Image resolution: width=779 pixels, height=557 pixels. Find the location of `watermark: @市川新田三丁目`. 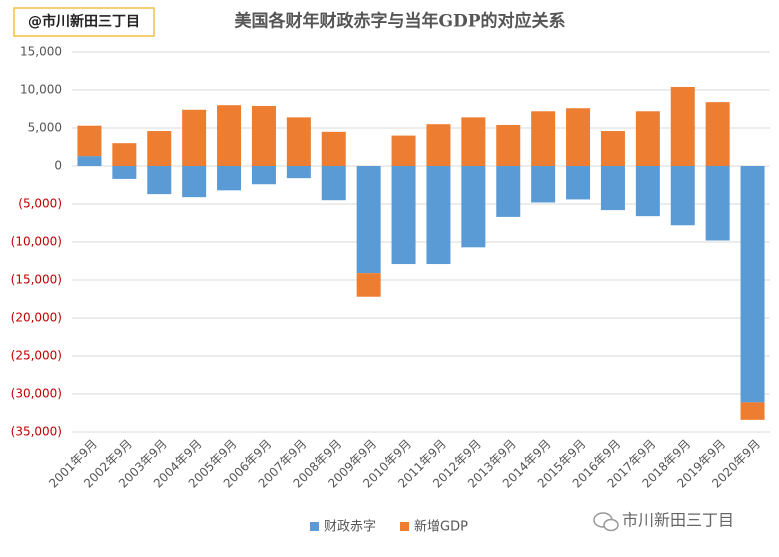

watermark: @市川新田三丁目 is located at coordinates (84, 21).